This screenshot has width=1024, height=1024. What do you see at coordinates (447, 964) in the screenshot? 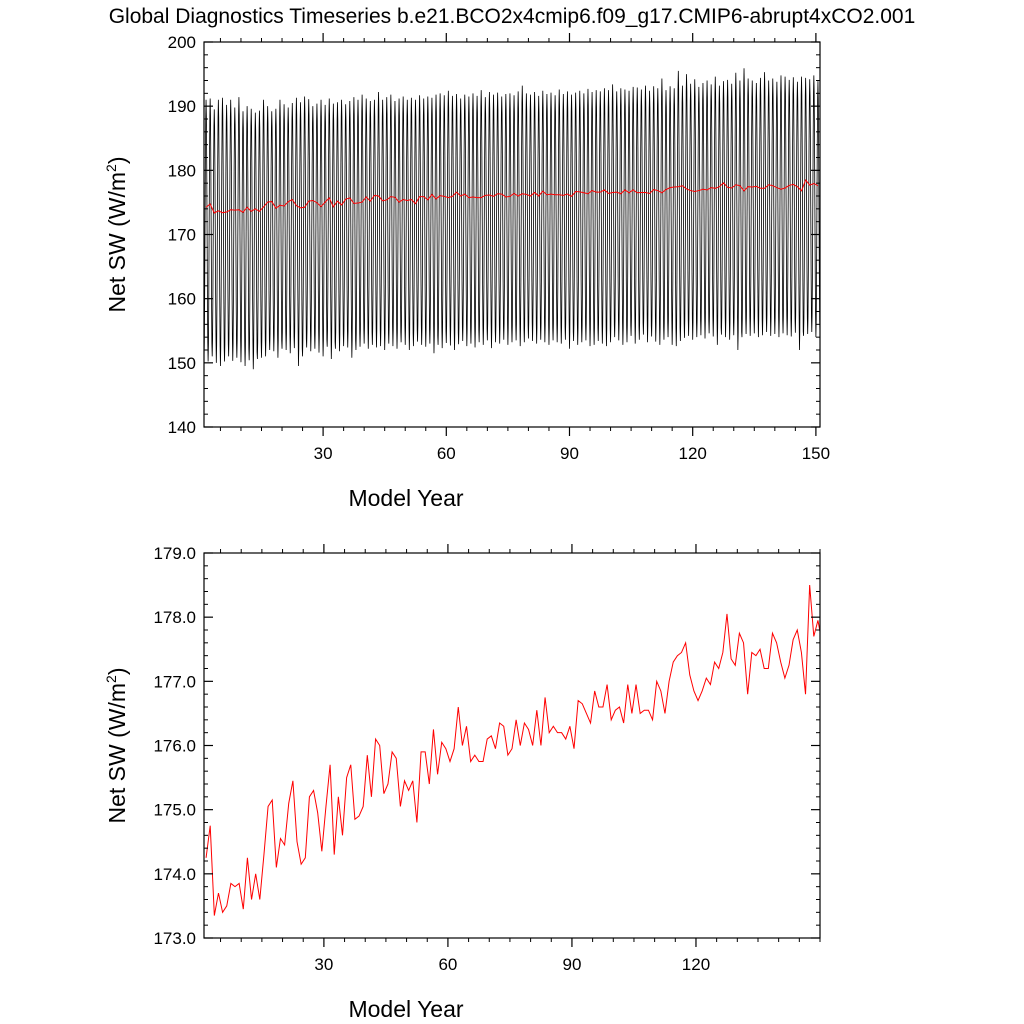
I see `p1-xtick-label: 60` at bounding box center [447, 964].